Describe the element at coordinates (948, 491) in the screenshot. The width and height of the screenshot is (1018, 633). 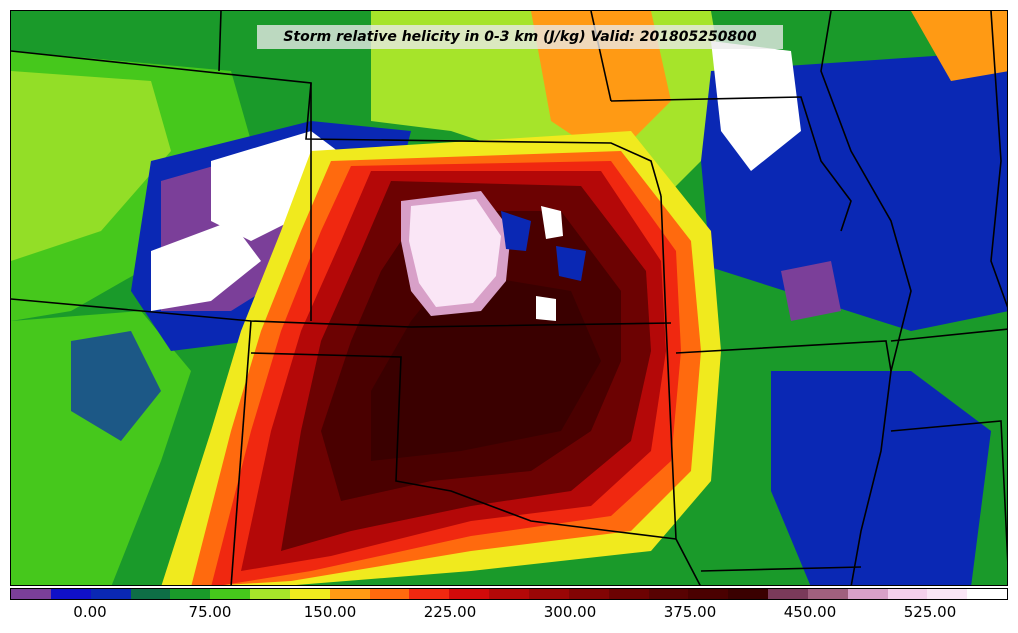
I see `ms-al-border` at that location.